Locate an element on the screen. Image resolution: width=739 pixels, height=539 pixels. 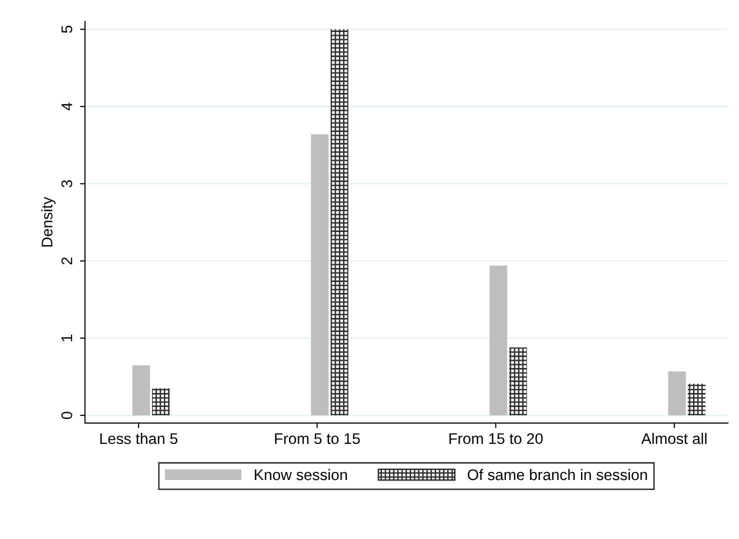
x-tick-label: From 5 to 15 is located at coordinates (317, 438).